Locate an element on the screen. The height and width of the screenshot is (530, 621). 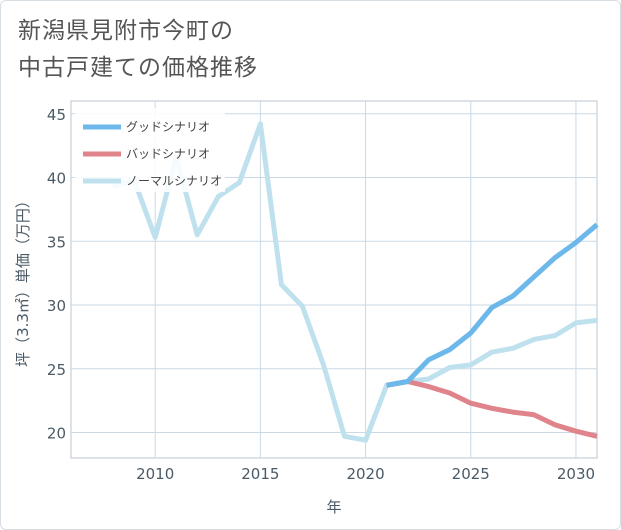
y-tick-label: 25 is located at coordinates (56, 370).